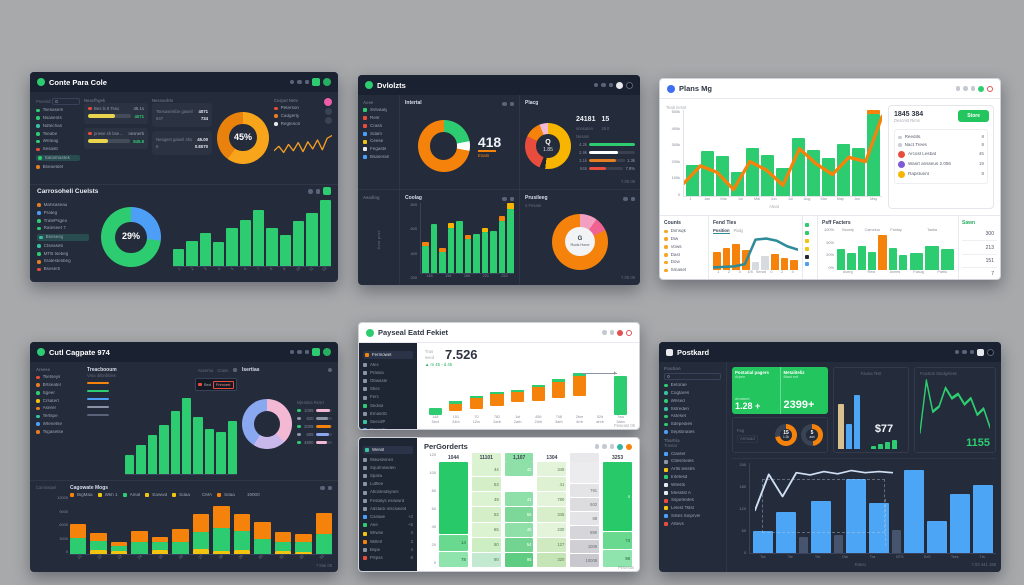 The width and height of the screenshot is (1024, 585). What do you see at coordinates (58, 149) in the screenshot?
I see `list-item: Sesasb` at bounding box center [58, 149].